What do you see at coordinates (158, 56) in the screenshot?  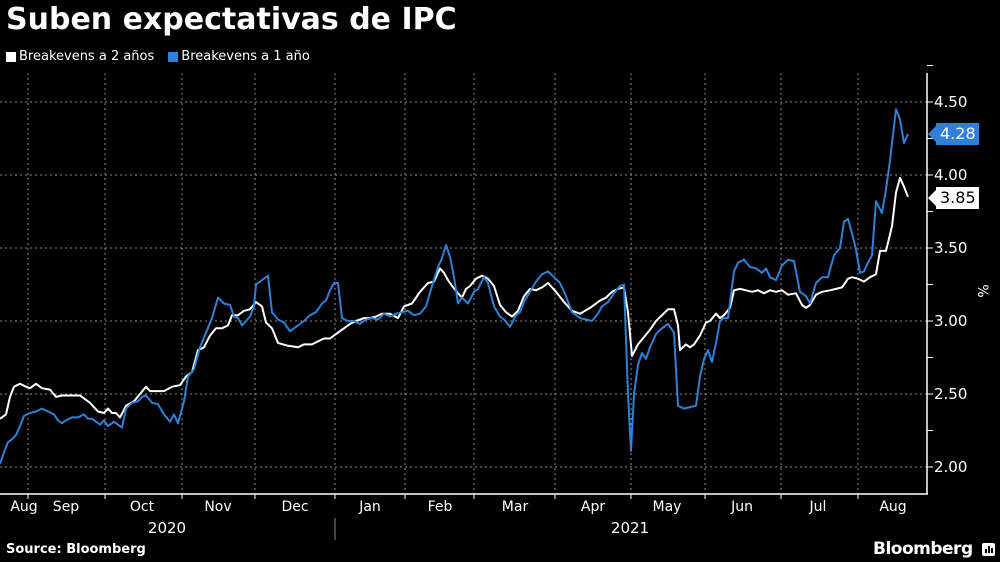 I see `legend: Breakevens a 2 años Breakevens a 1 año` at bounding box center [158, 56].